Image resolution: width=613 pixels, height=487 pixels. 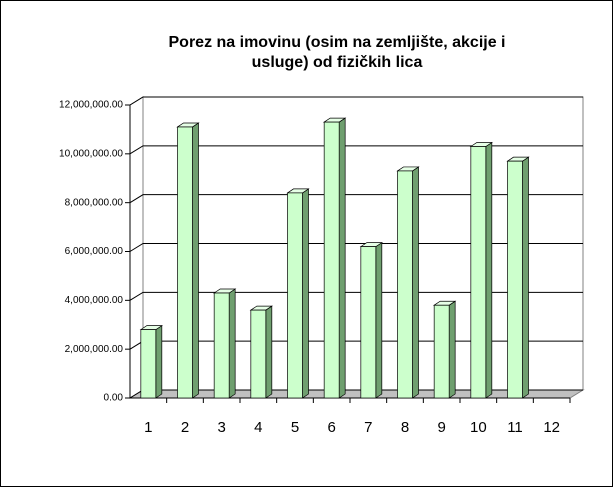 I want to click on x-tick-label: 12, so click(x=551, y=427).